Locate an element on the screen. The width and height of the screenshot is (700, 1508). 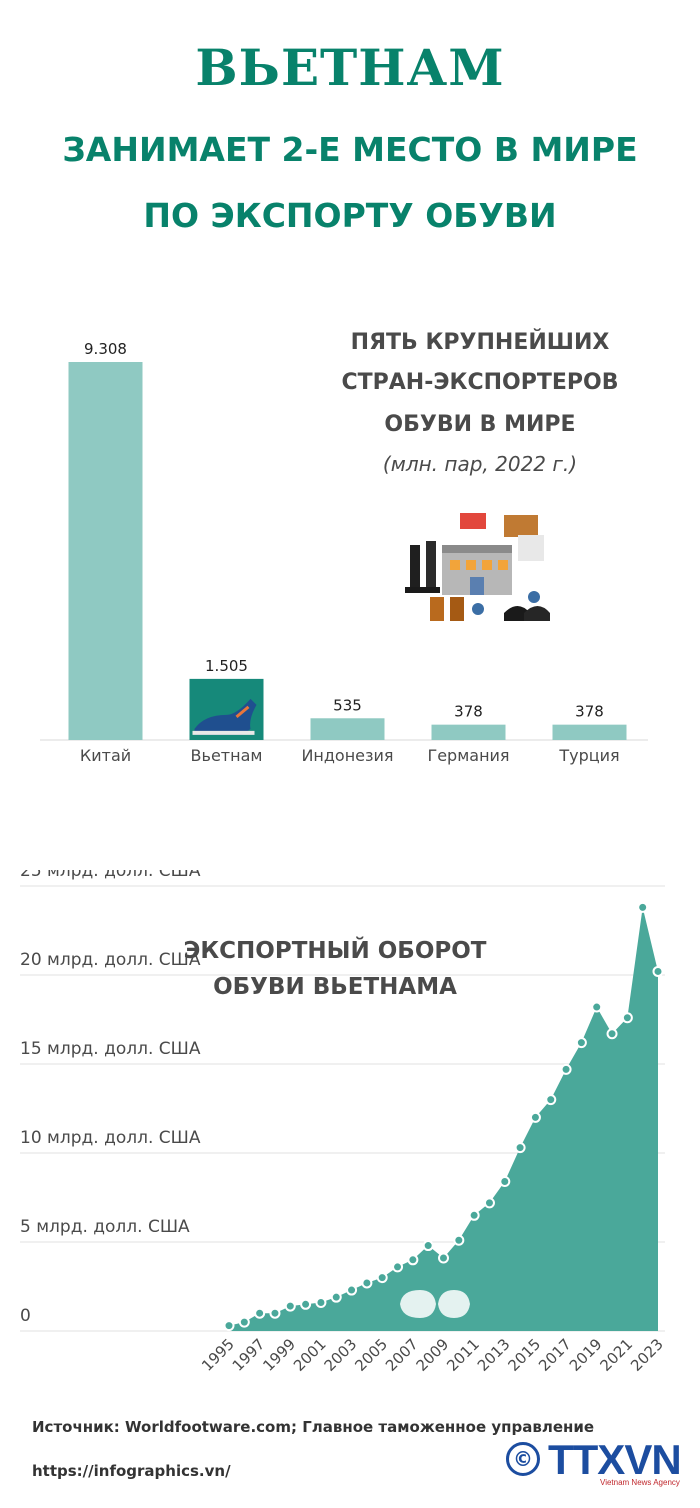
bar-category-label: Вьетнам is located at coordinates (227, 755).